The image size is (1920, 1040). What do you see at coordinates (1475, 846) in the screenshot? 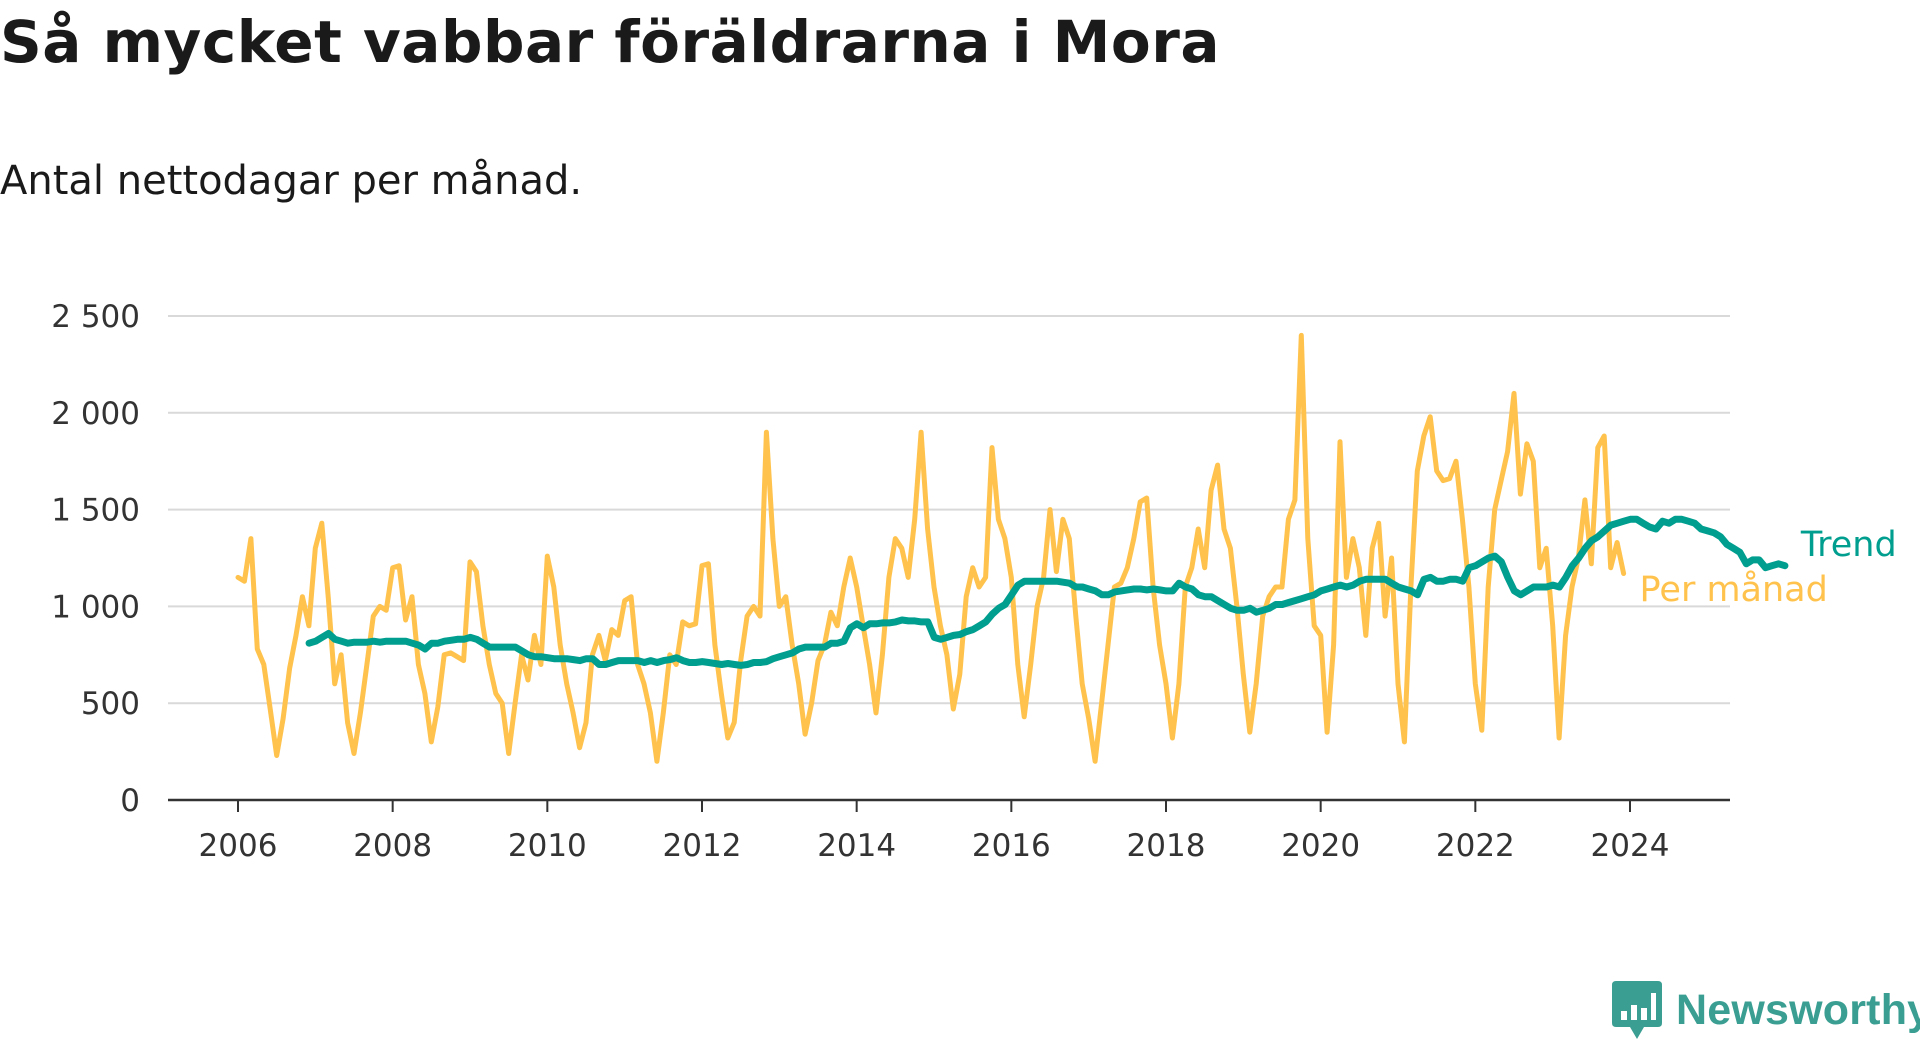
I see `x-tick-label: 2022` at bounding box center [1475, 846].